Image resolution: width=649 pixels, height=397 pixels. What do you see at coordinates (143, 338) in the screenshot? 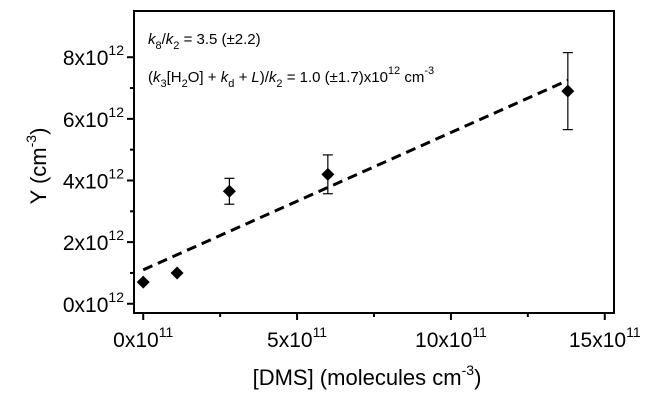
I see `x-tick-label-0: 0x10¹¹` at bounding box center [143, 338].